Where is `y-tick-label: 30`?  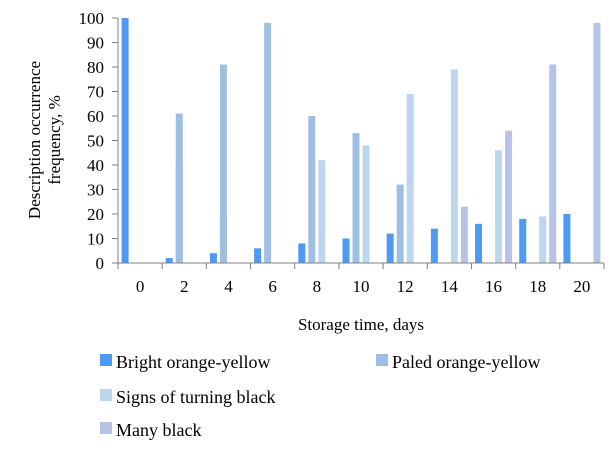
y-tick-label: 30 is located at coordinates (95, 190).